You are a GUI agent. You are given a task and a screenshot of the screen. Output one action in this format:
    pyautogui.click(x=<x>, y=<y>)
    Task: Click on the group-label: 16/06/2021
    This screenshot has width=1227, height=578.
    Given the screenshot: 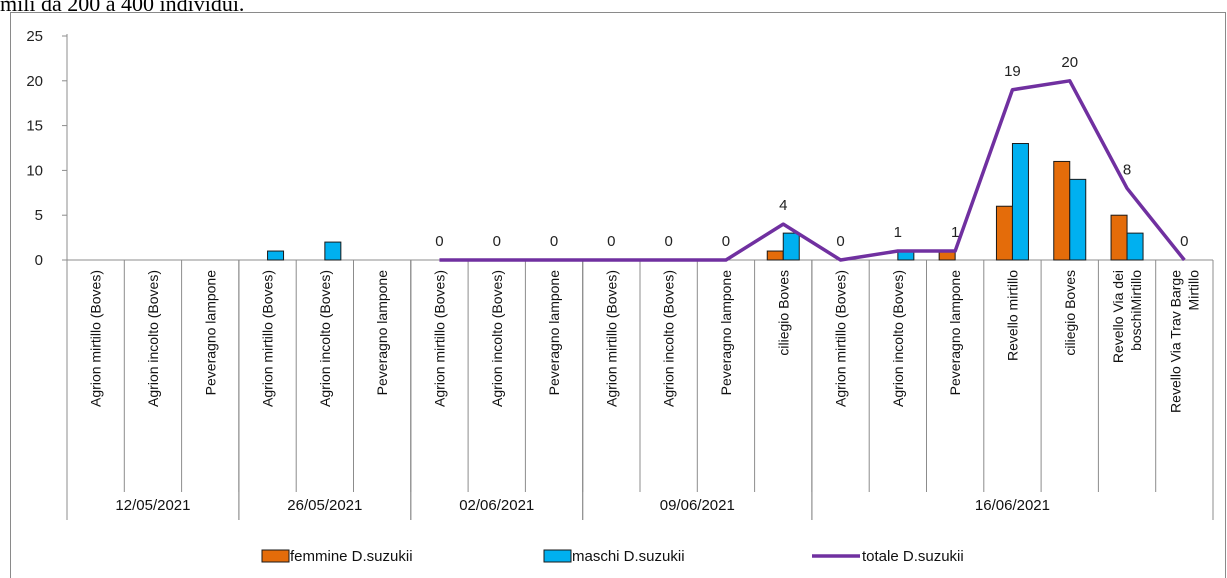 What is the action you would take?
    pyautogui.click(x=1012, y=505)
    